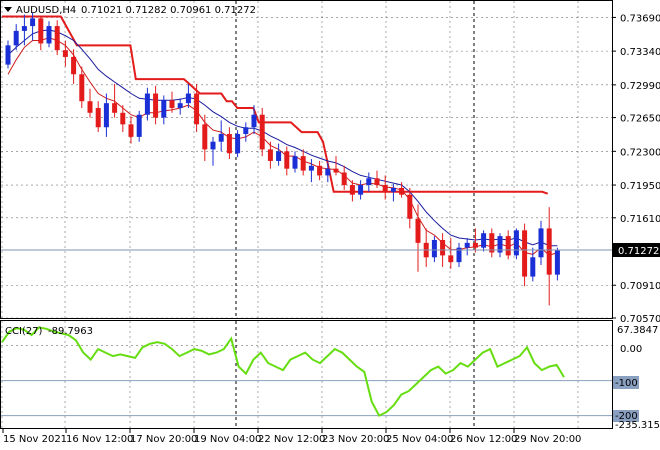  Describe the element at coordinates (631, 349) in the screenshot. I see `cci-axis-zero: 0.00` at that location.